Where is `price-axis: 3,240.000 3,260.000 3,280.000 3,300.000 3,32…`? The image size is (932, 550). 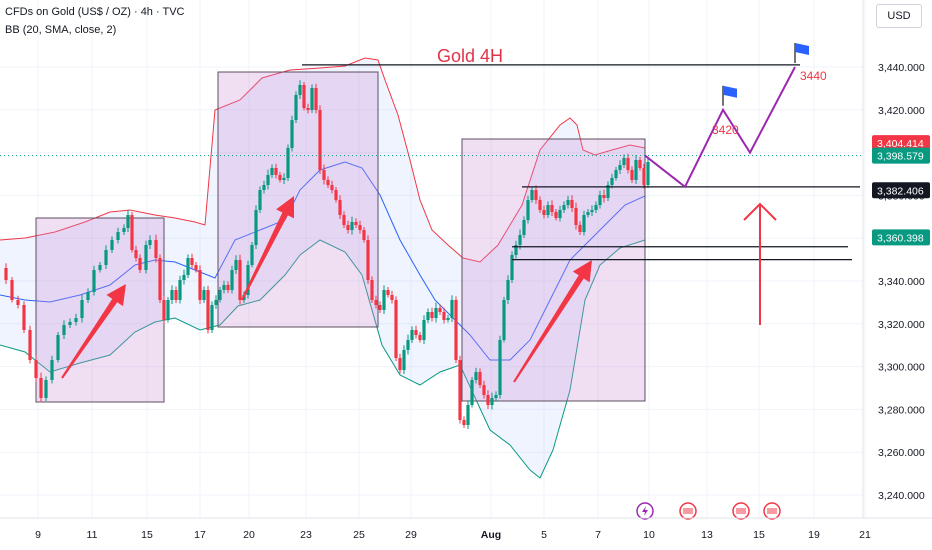
price-axis: 3,240.000 3,260.000 3,280.000 3,300.000 3,32… is located at coordinates (896, 259).